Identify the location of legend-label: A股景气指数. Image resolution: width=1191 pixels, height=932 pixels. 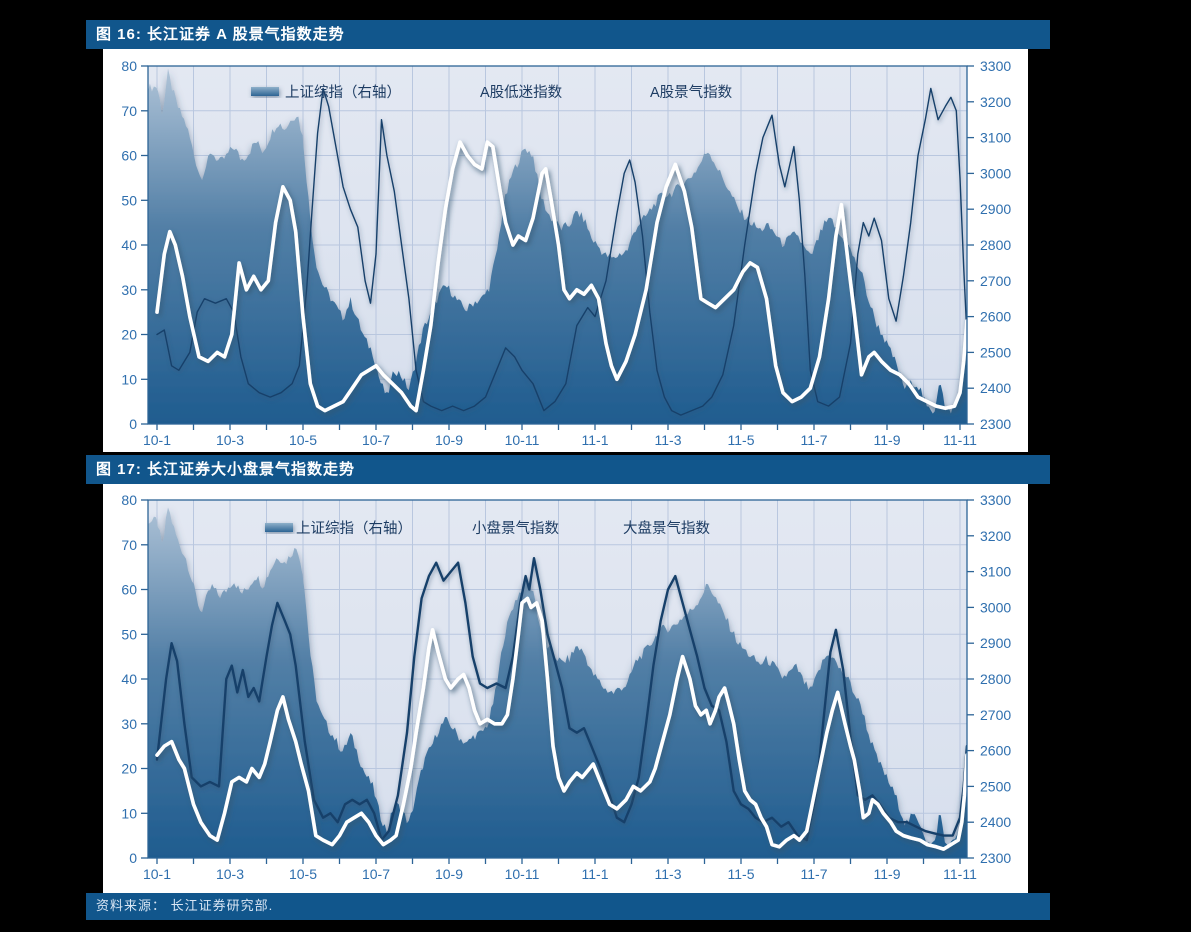
(691, 92).